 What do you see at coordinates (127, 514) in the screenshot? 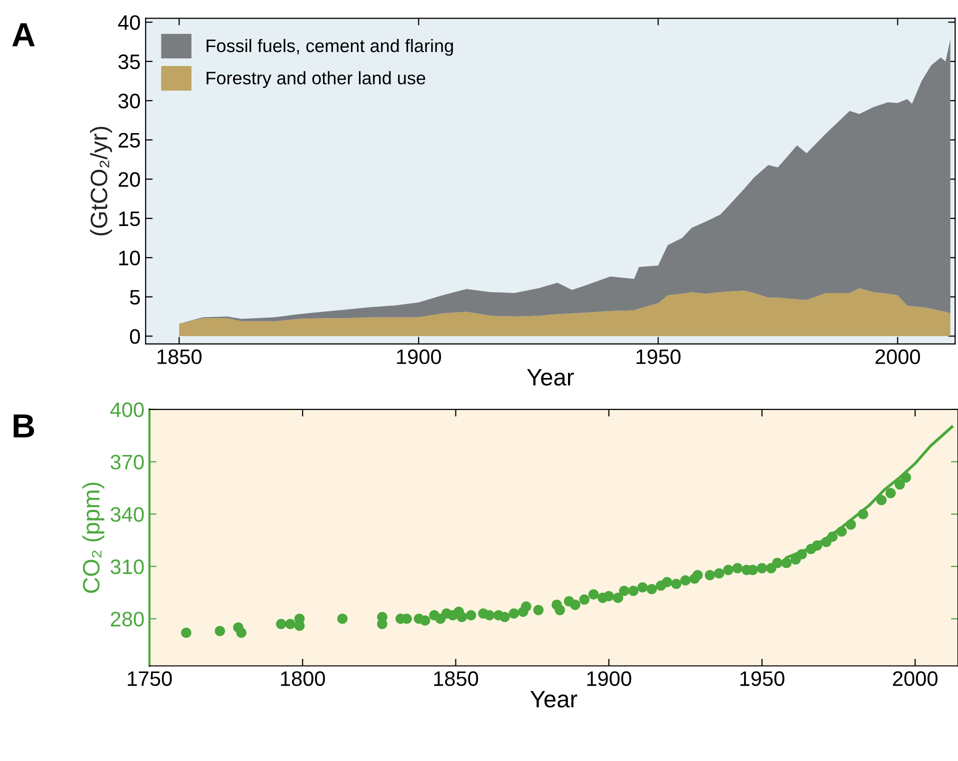
I see `y-tick-label: 340` at bounding box center [127, 514].